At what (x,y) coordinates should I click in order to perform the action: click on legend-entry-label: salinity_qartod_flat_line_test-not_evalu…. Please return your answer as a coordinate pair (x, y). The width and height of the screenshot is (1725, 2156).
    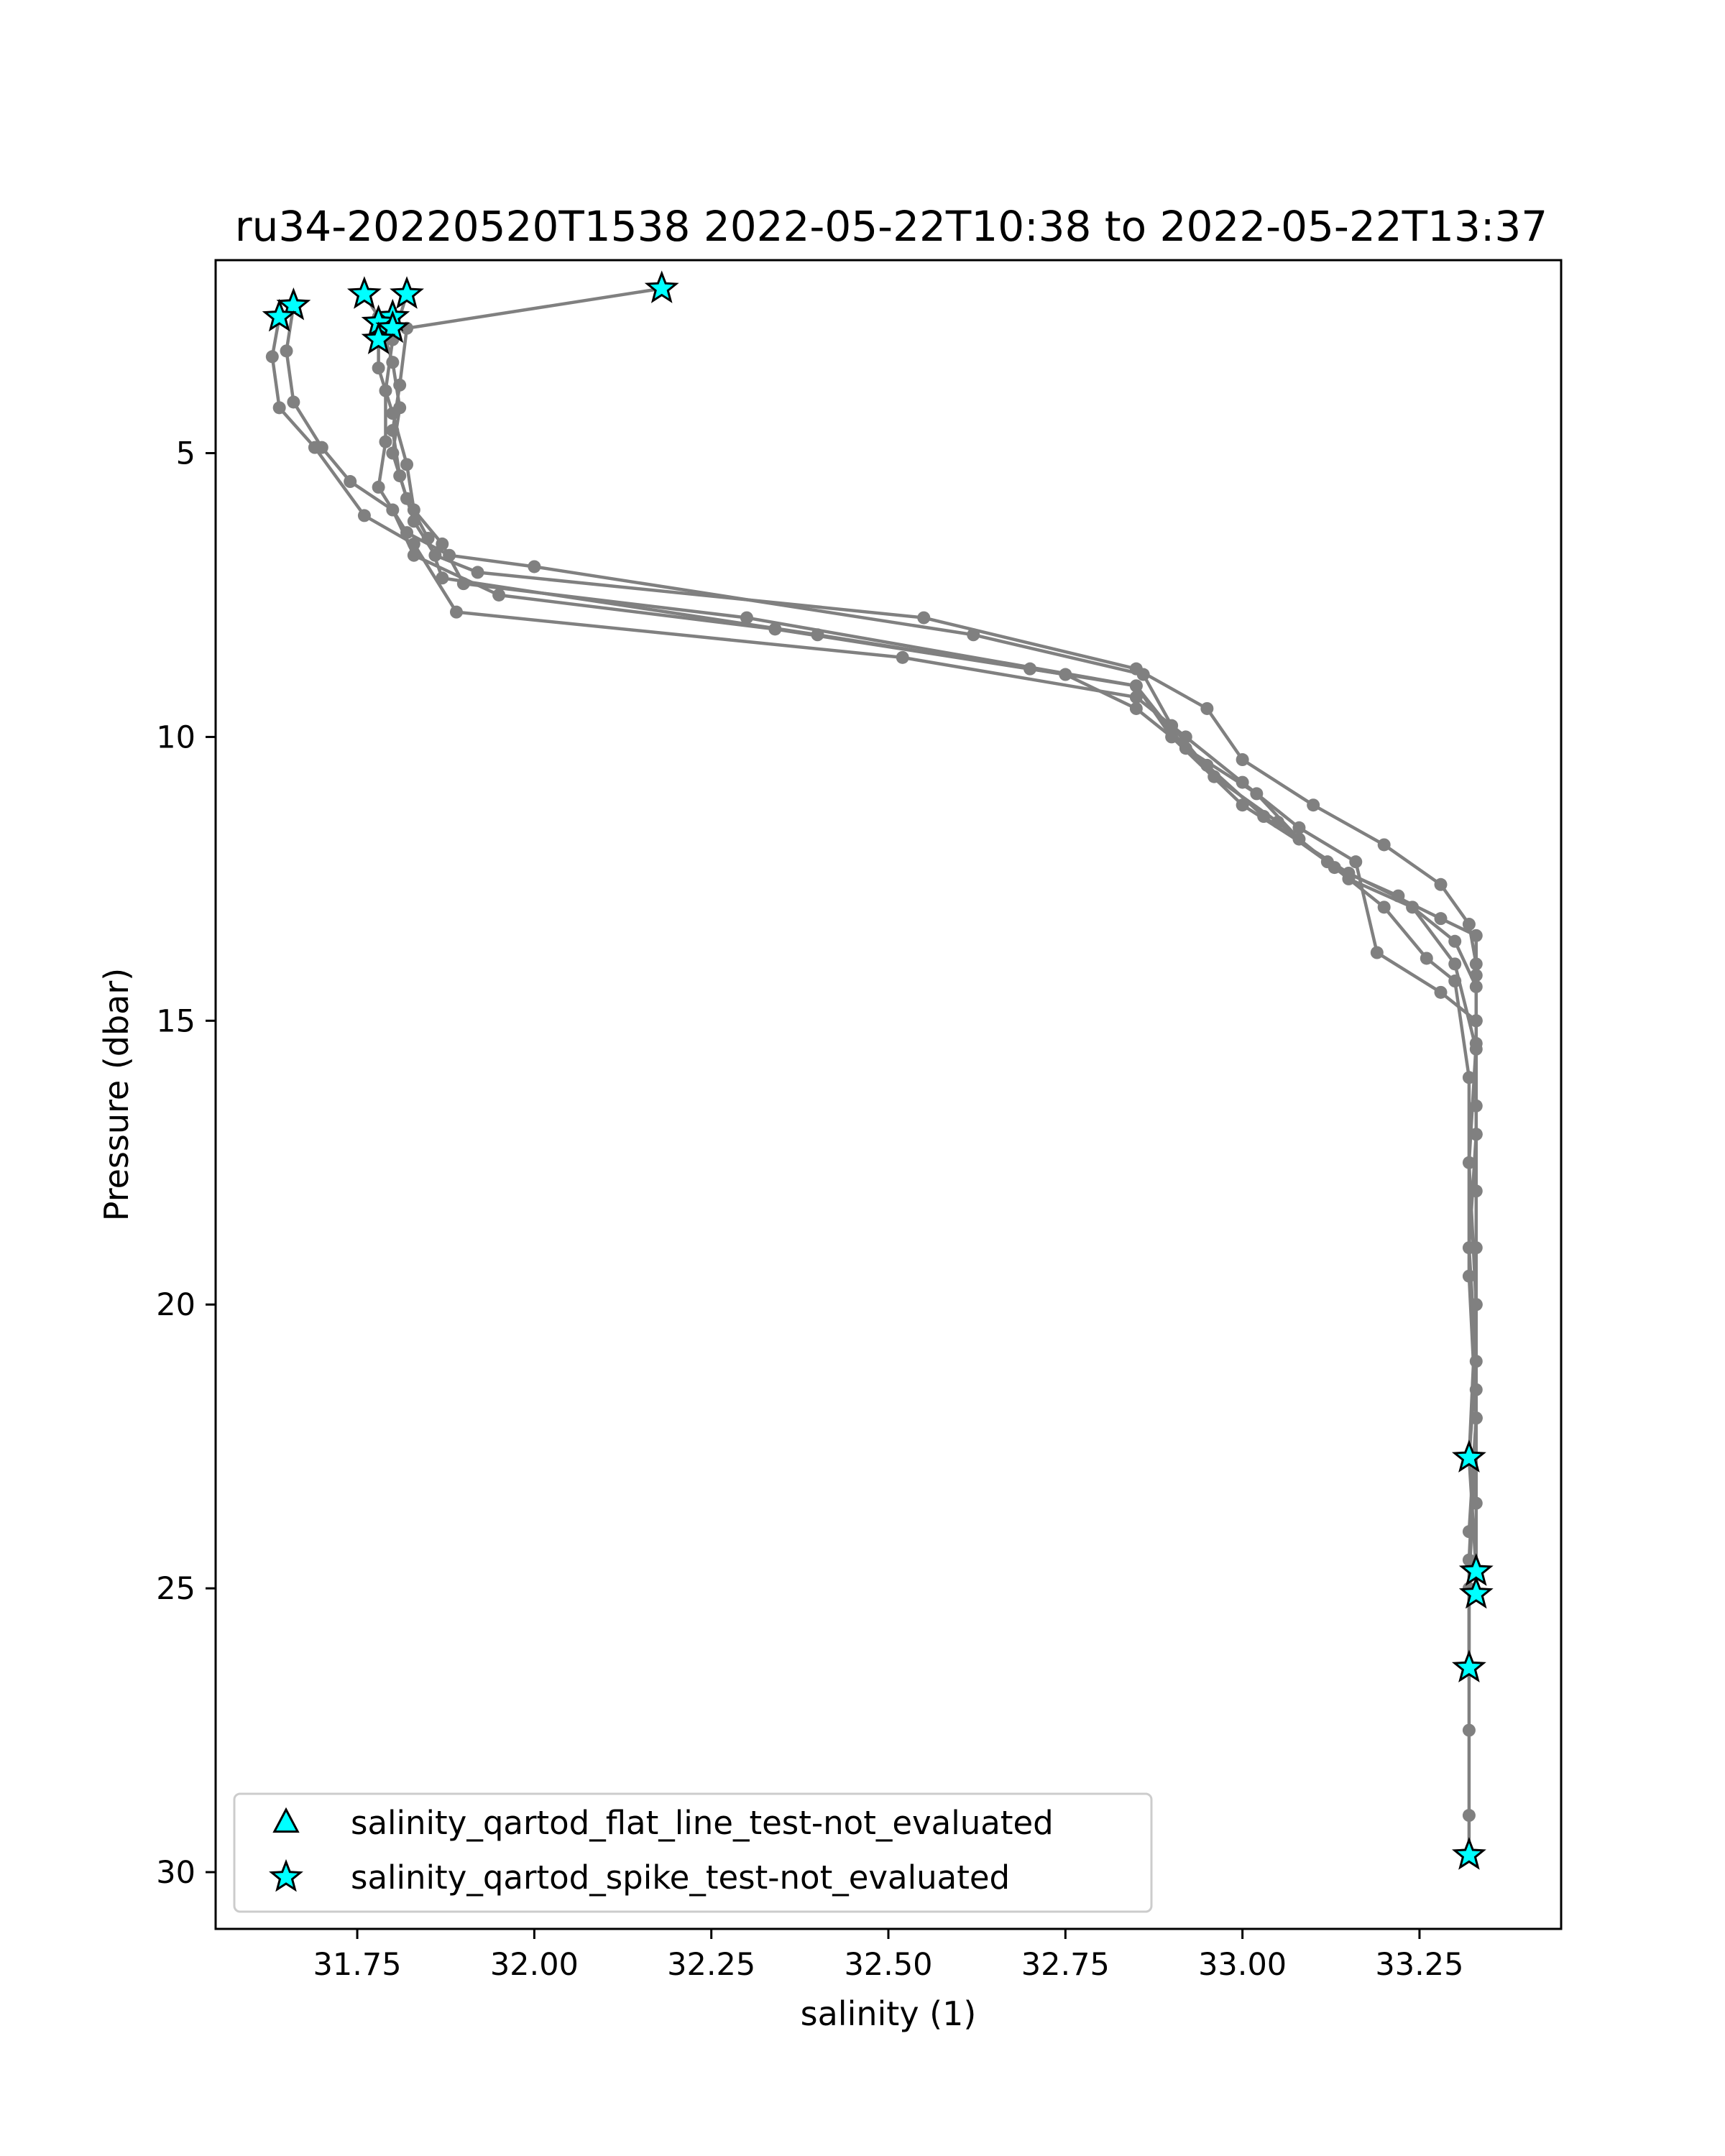
    Looking at the image, I should click on (702, 1823).